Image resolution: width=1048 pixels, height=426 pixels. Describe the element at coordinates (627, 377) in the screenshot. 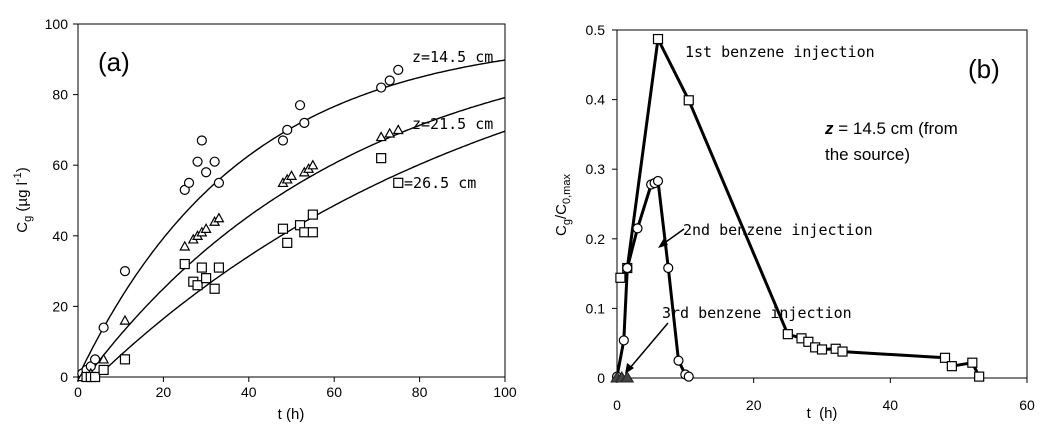

I see `data-point-filled-triangle` at that location.